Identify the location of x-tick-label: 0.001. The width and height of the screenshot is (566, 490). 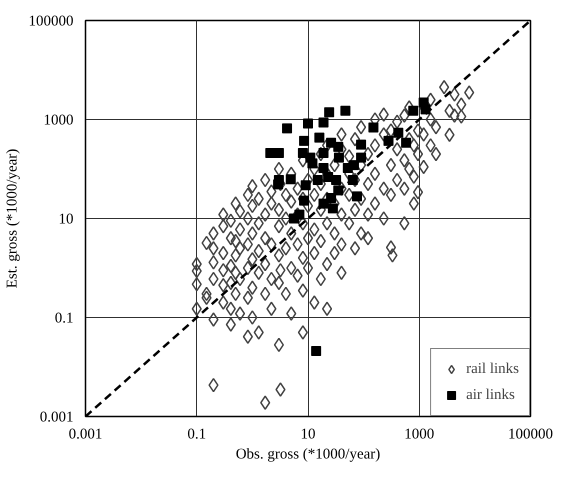
(85, 434).